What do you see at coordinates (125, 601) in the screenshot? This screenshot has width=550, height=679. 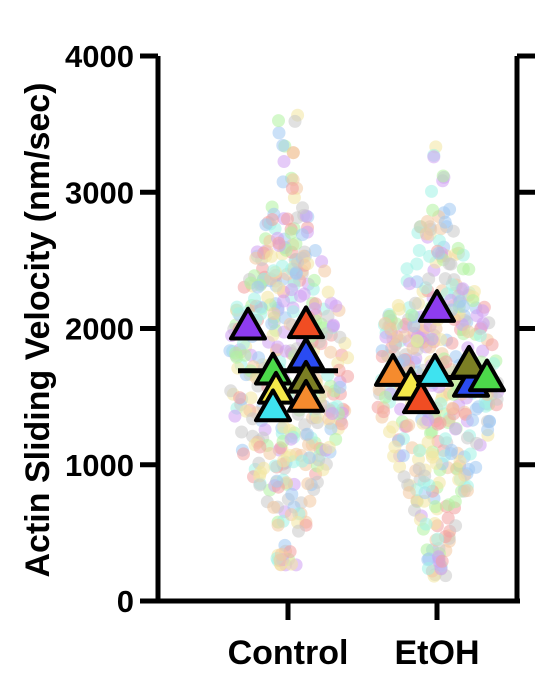 I see `y-tick-label: 0` at bounding box center [125, 601].